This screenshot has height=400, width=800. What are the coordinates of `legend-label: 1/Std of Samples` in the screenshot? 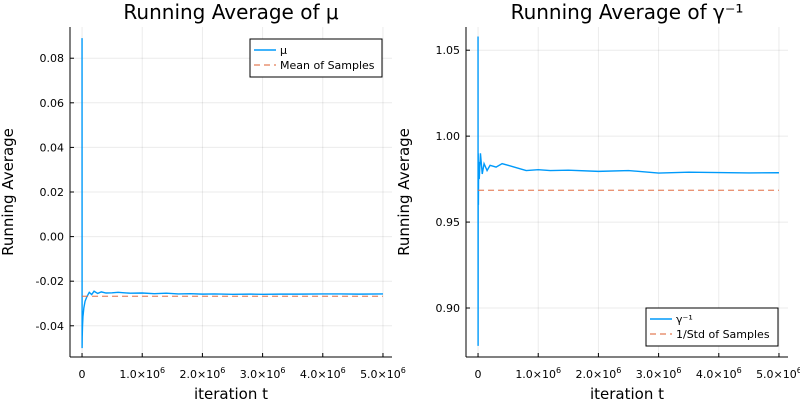 It's located at (723, 334).